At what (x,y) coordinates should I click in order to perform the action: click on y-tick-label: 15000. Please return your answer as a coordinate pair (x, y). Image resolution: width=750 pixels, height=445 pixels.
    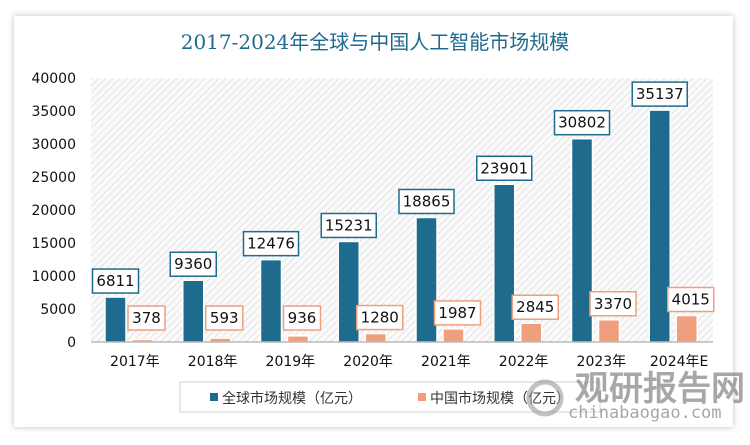
    Looking at the image, I should click on (53, 244).